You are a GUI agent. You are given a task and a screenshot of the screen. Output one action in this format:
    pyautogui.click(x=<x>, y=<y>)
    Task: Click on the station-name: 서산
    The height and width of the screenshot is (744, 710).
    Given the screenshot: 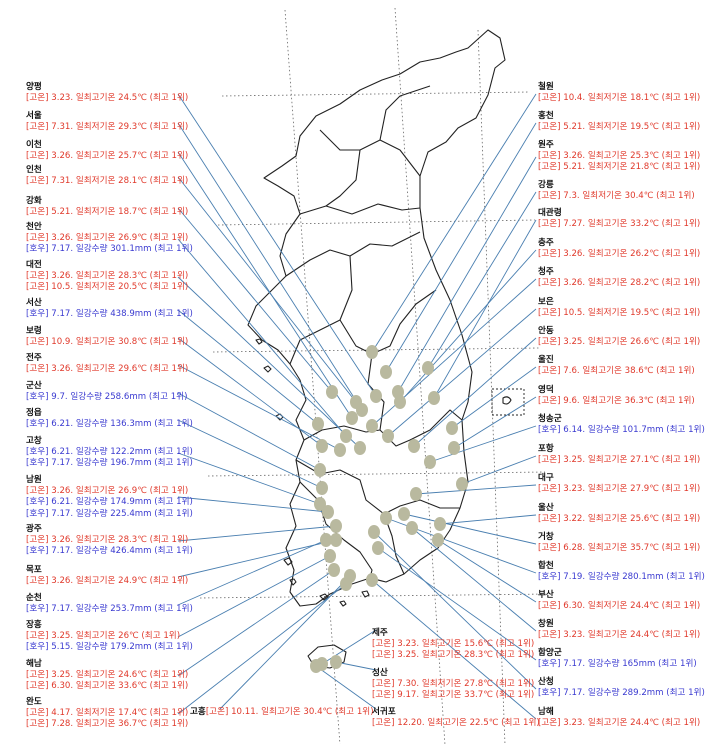 What is the action you would take?
    pyautogui.click(x=34, y=303)
    